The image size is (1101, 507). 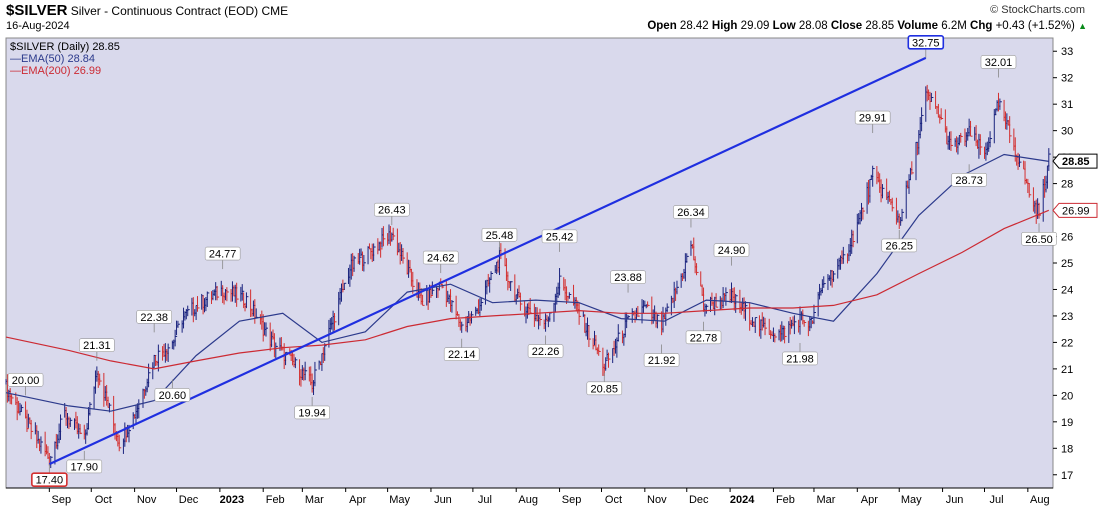 I want to click on annotation-label: 26.34, so click(x=691, y=213).